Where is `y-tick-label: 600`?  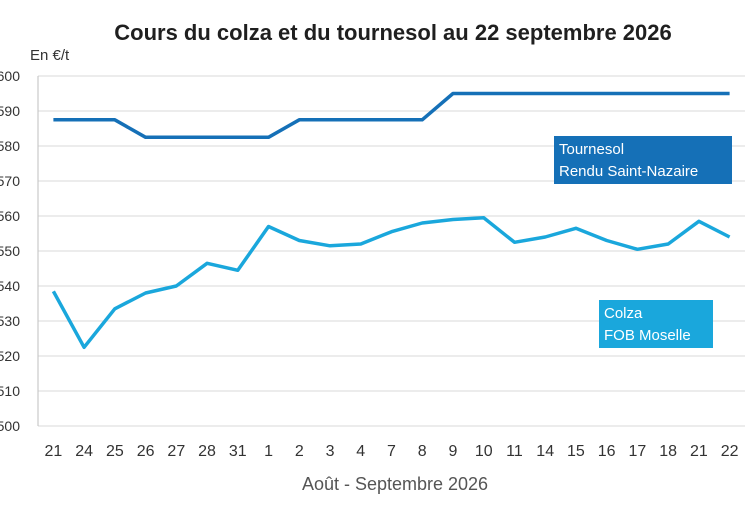
y-tick-label: 600 is located at coordinates (10, 76).